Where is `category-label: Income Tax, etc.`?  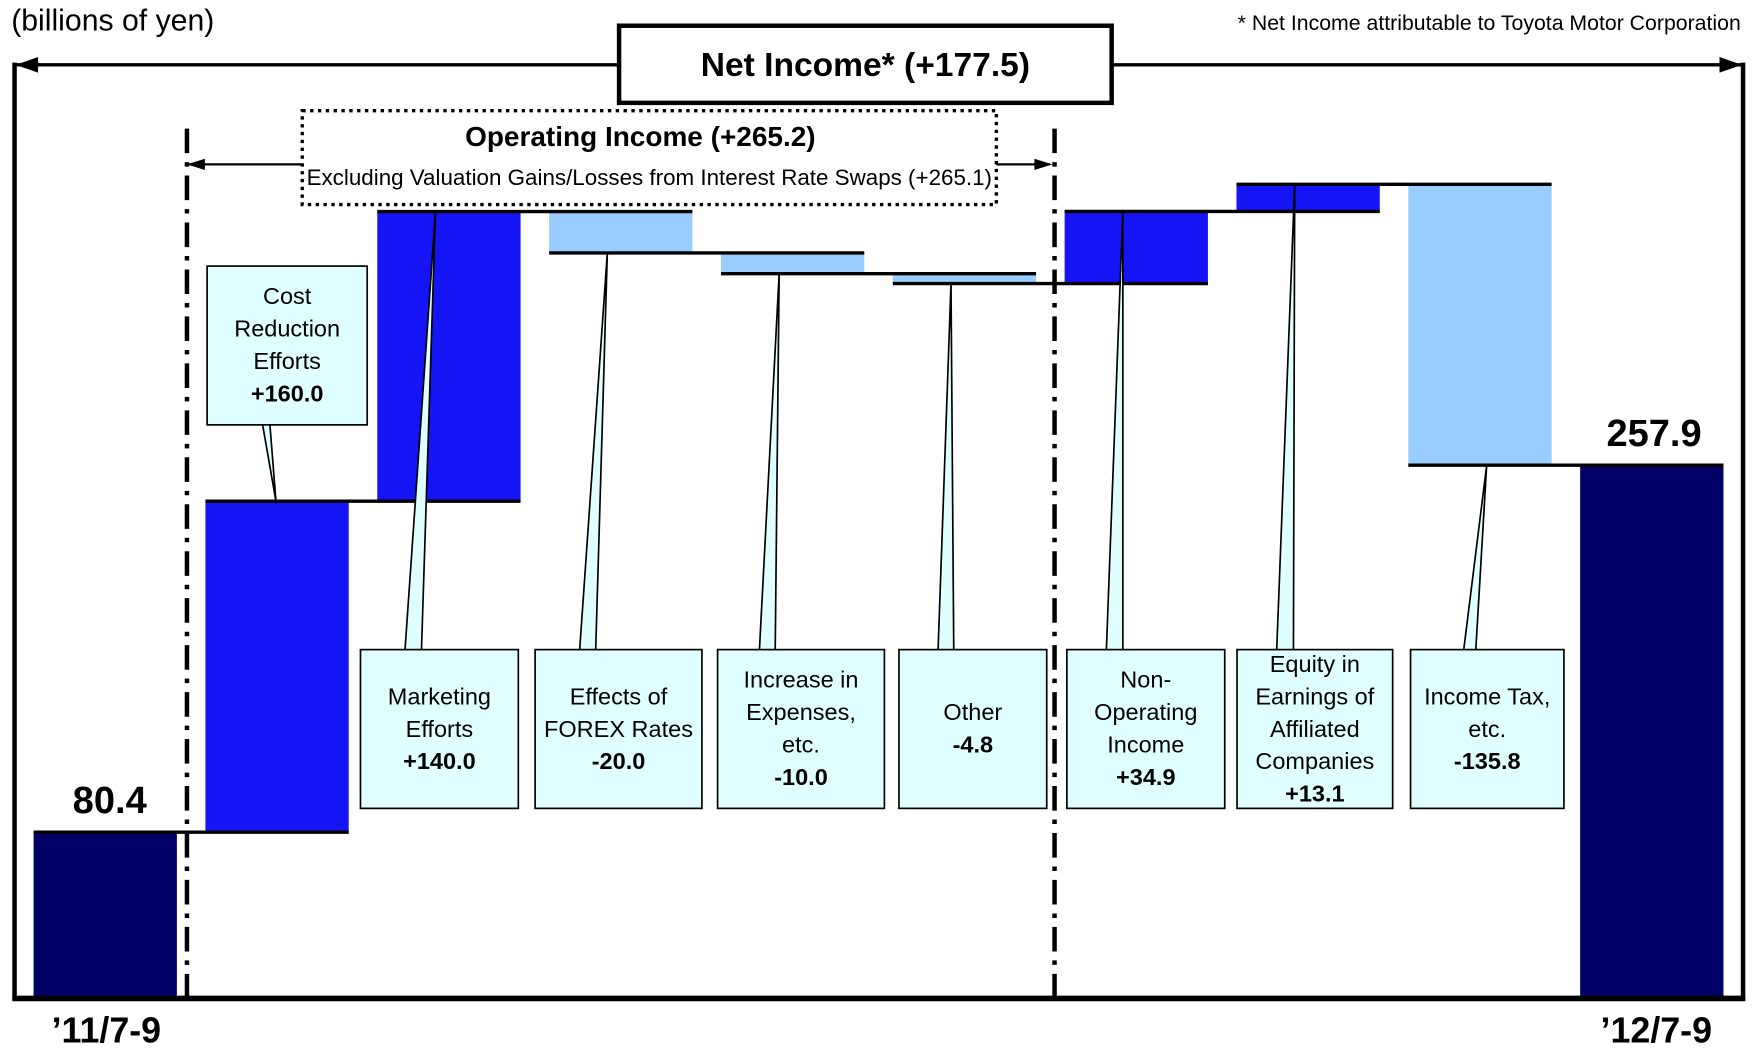
category-label: Income Tax, etc. is located at coordinates (1487, 712).